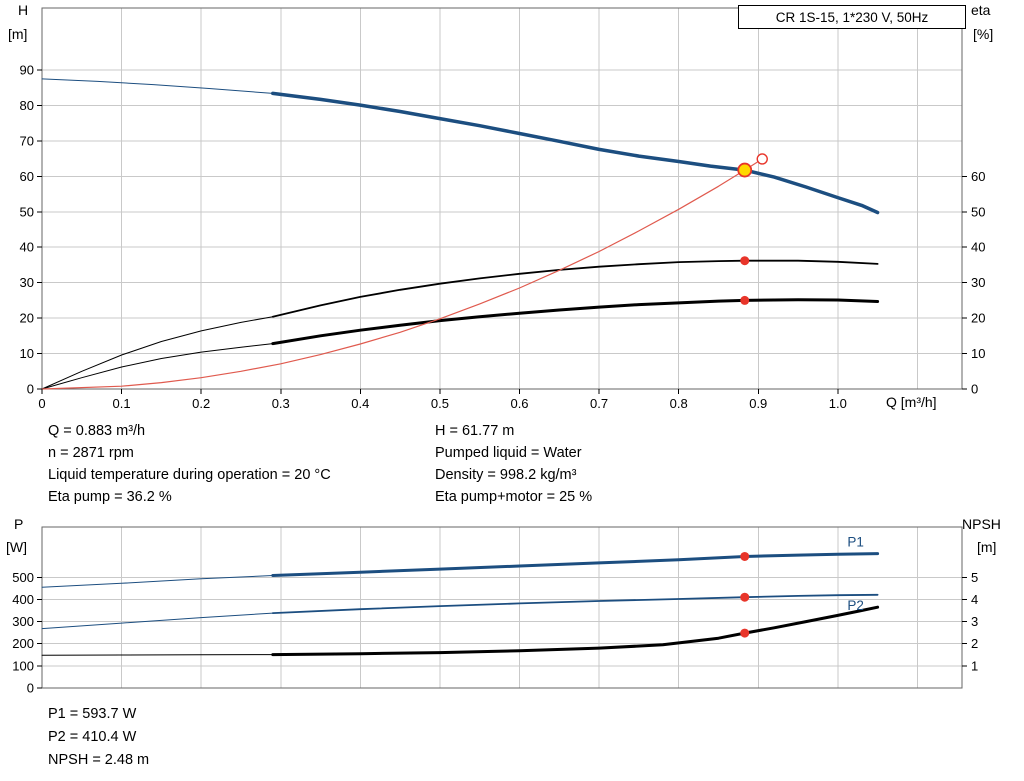 The width and height of the screenshot is (1024, 781). Describe the element at coordinates (855, 605) in the screenshot. I see `svg-text: P2` at that location.